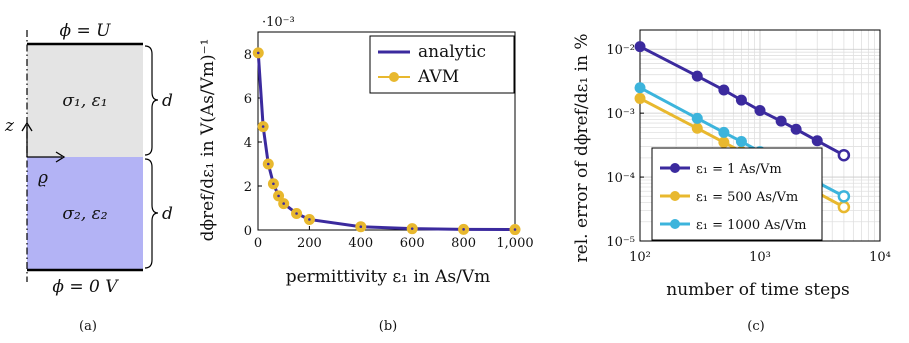 The width and height of the screenshot is (909, 343). Describe the element at coordinates (60, 157) in the screenshot. I see `rho-arrow-head` at that location.